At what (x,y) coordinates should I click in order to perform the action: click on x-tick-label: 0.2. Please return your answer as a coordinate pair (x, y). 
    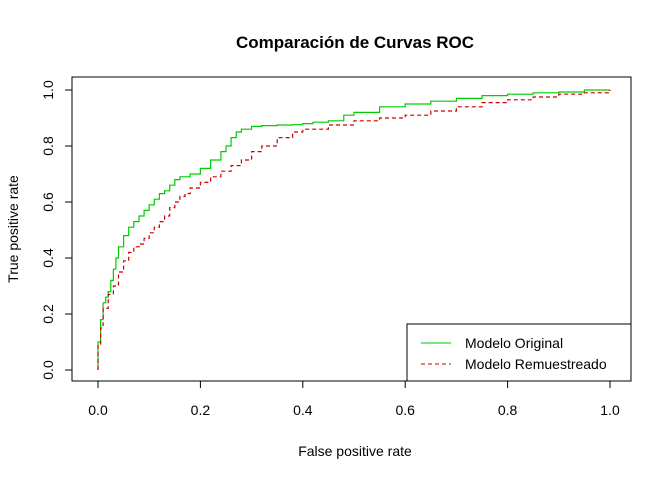
    Looking at the image, I should click on (201, 410).